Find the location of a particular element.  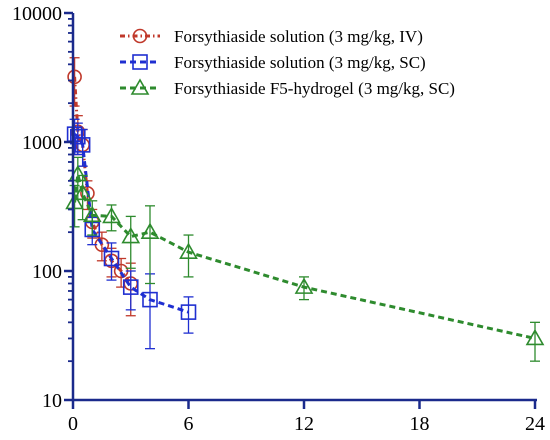

x-tick-label: 0 is located at coordinates (73, 424).